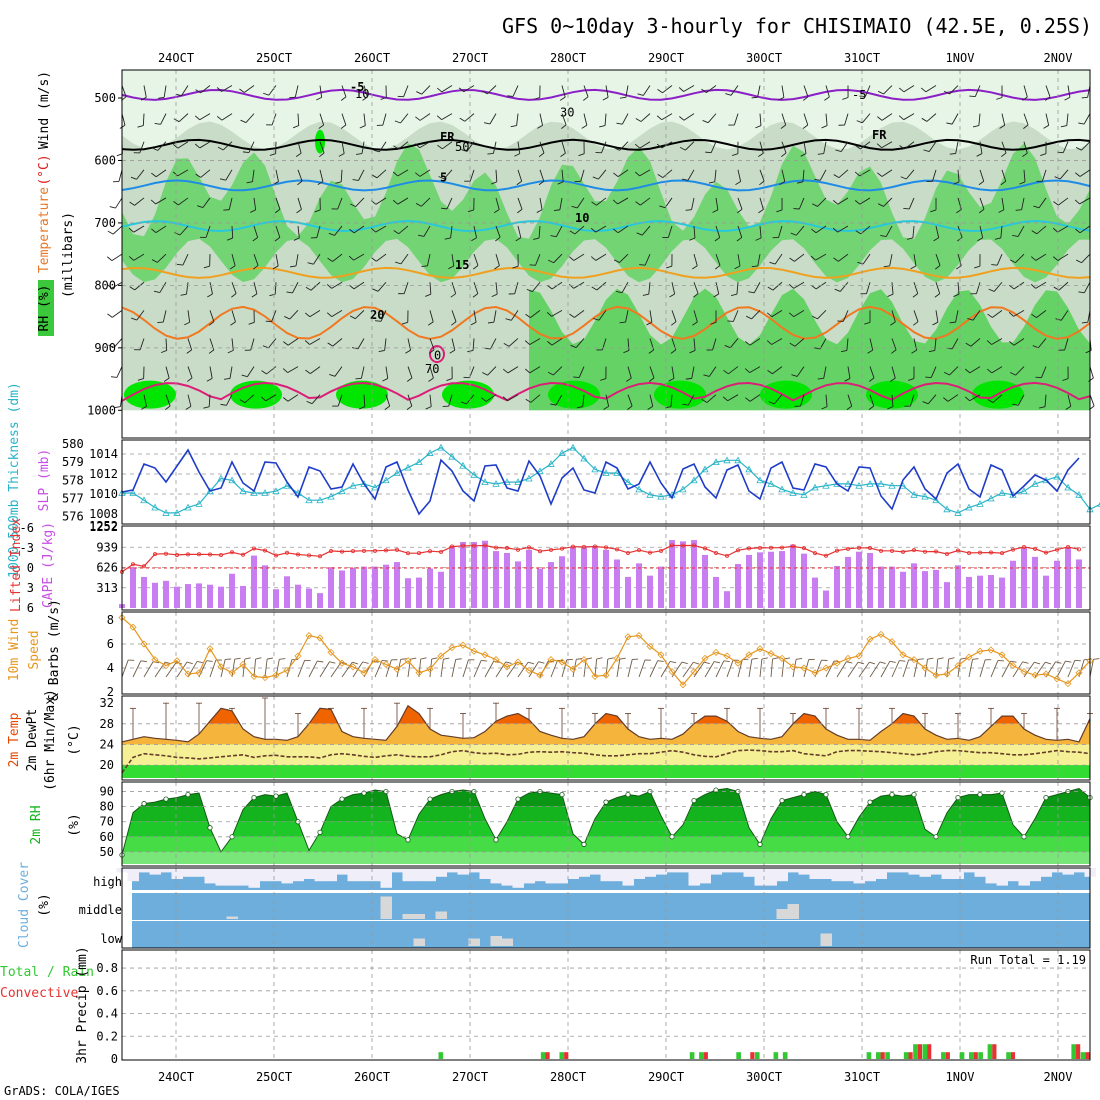 This screenshot has height=1100, width=1100. What do you see at coordinates (551, 261) in the screenshot?
I see `xsec-wind-barb-246-flag` at bounding box center [551, 261].